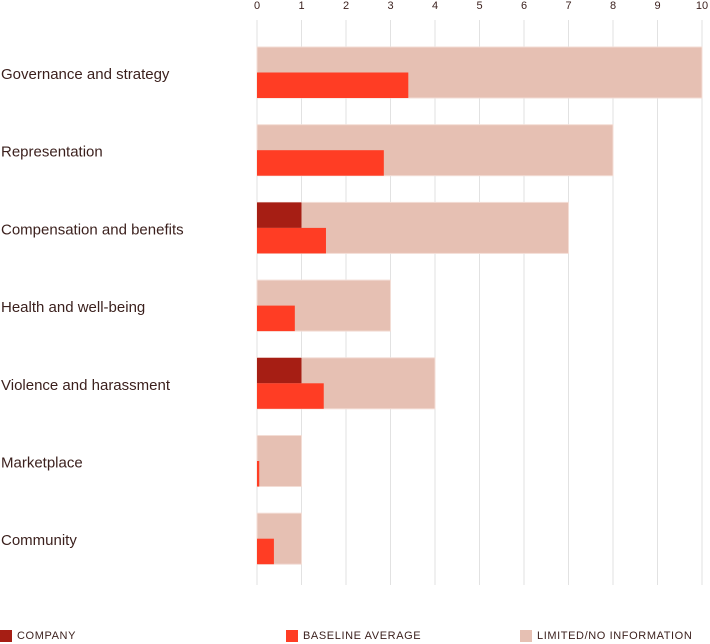 The image size is (710, 644). What do you see at coordinates (526, 636) in the screenshot?
I see `legend-swatch-limited` at bounding box center [526, 636].